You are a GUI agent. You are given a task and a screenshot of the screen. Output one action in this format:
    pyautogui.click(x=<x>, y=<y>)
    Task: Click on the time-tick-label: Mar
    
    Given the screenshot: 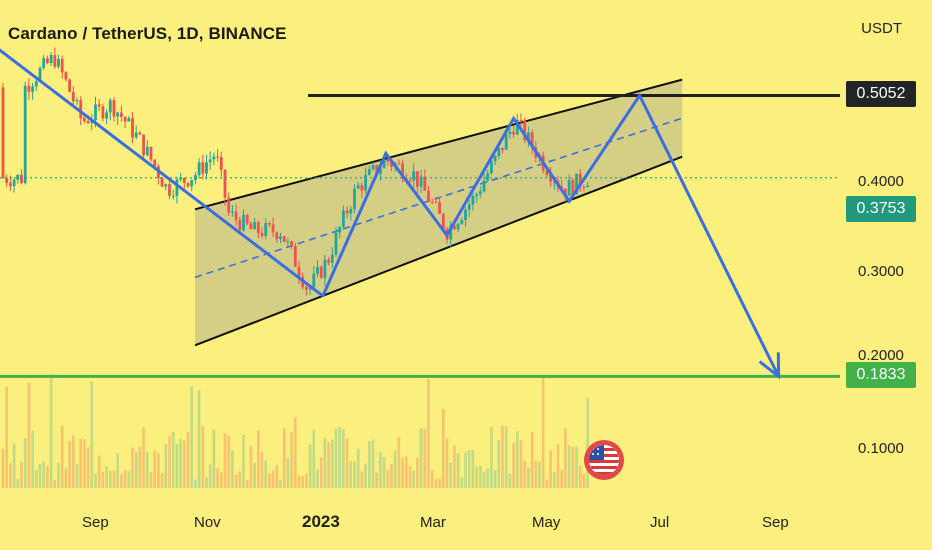 What is the action you would take?
    pyautogui.click(x=433, y=522)
    